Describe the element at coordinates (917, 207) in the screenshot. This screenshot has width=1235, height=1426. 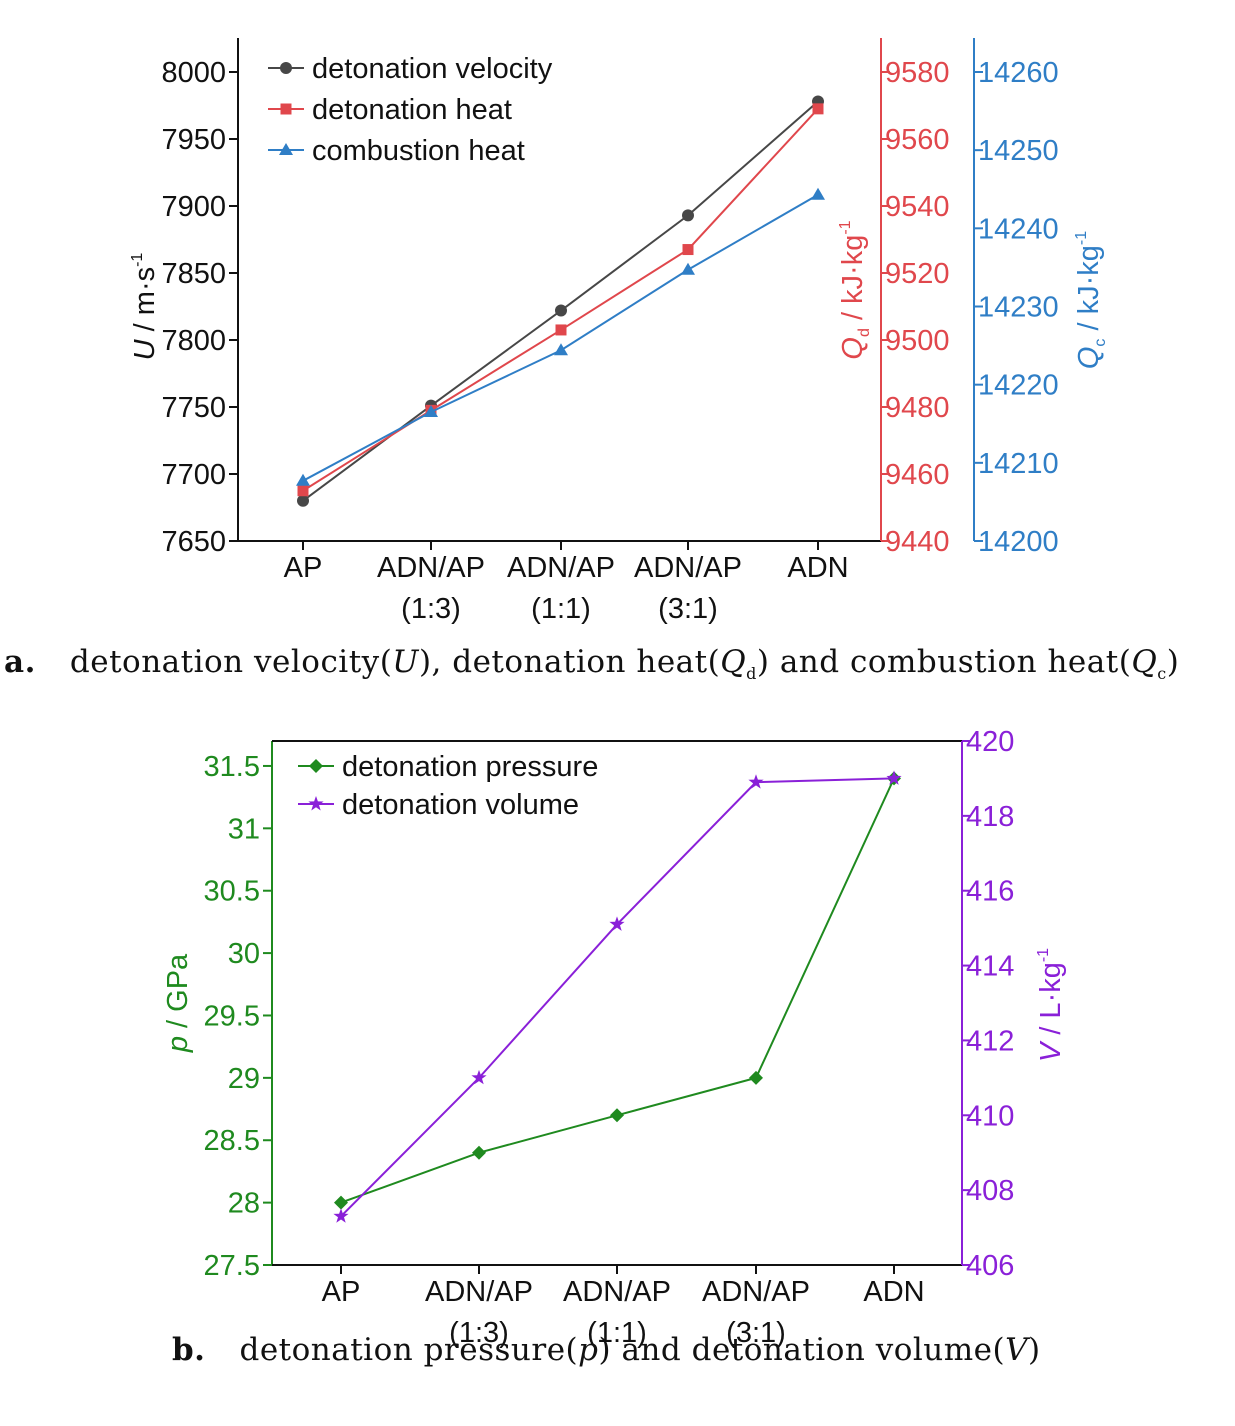
I see `right-tick-label: 9540` at that location.